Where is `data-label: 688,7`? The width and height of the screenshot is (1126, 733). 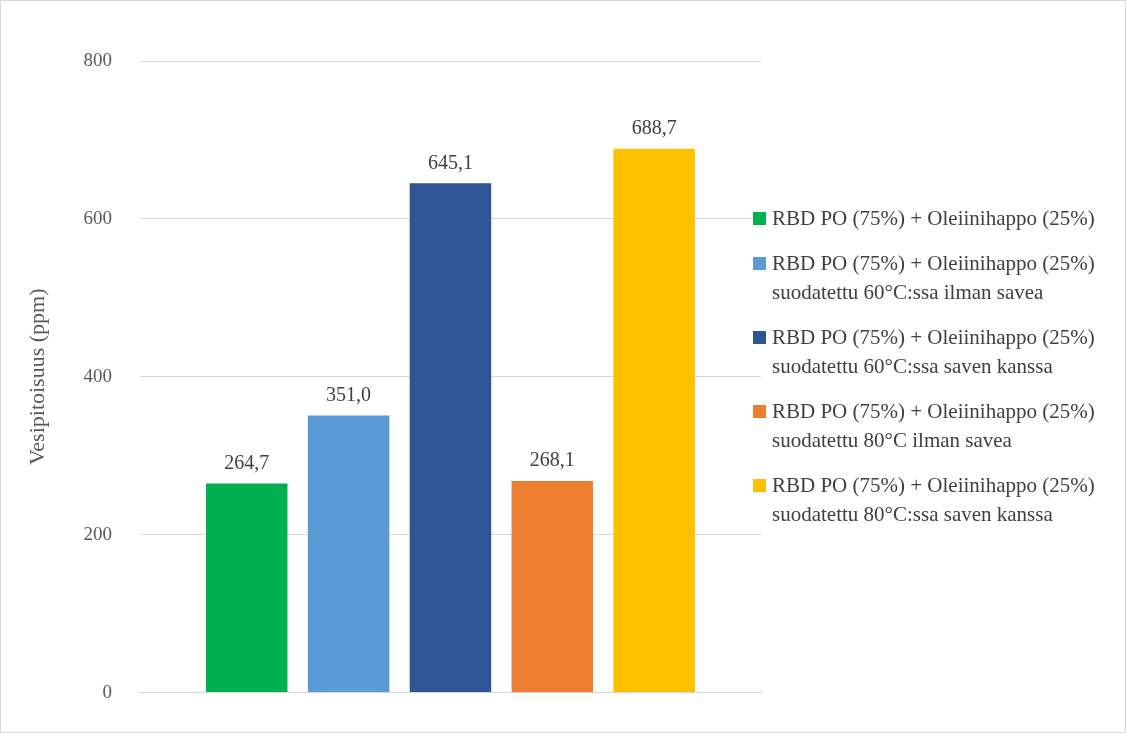 data-label: 688,7 is located at coordinates (654, 127).